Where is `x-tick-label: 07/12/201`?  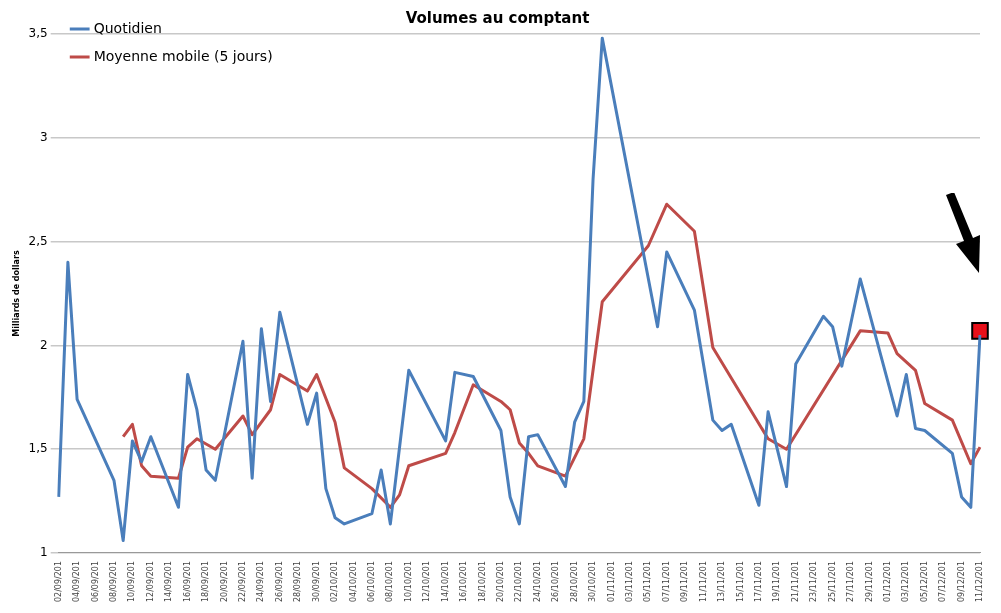
x-tick-label: 07/12/201 is located at coordinates (943, 581).